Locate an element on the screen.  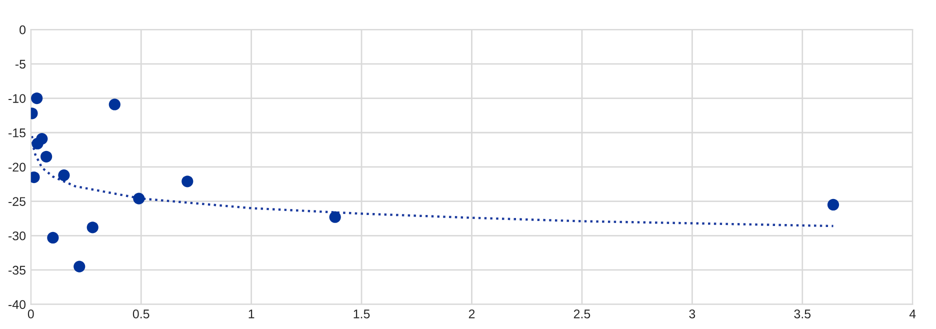
x-tick-label: 1 is located at coordinates (251, 314).